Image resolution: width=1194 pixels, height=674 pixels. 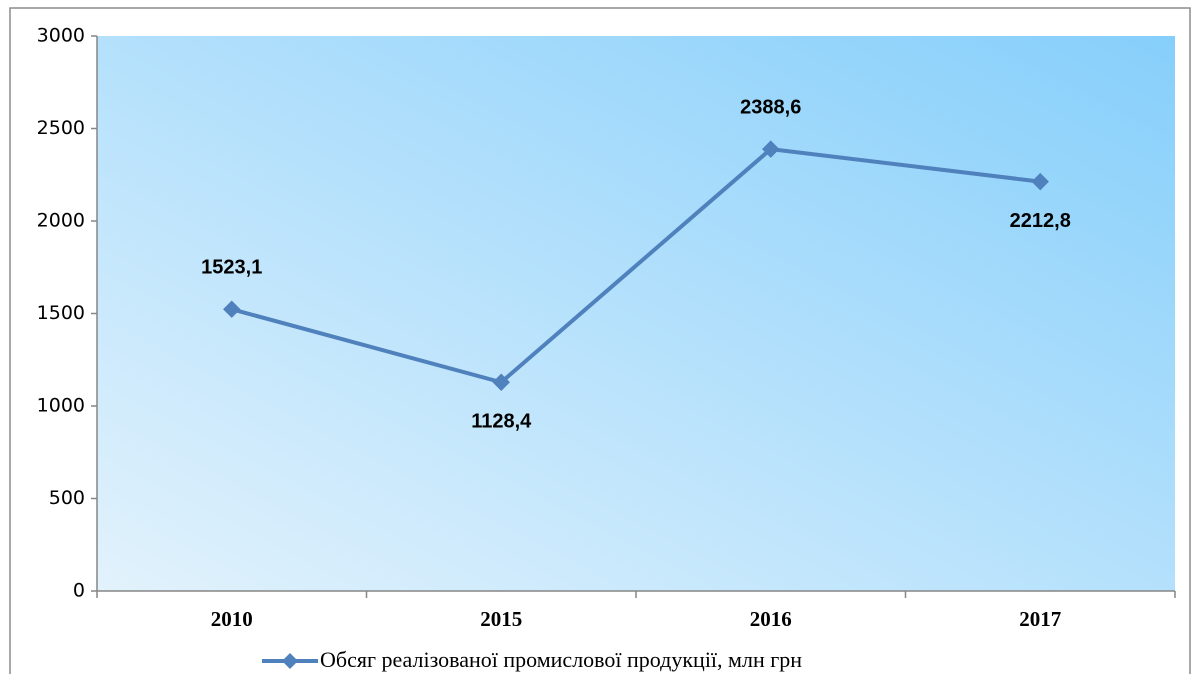 What do you see at coordinates (61, 406) in the screenshot?
I see `y-tick-label: 1000` at bounding box center [61, 406].